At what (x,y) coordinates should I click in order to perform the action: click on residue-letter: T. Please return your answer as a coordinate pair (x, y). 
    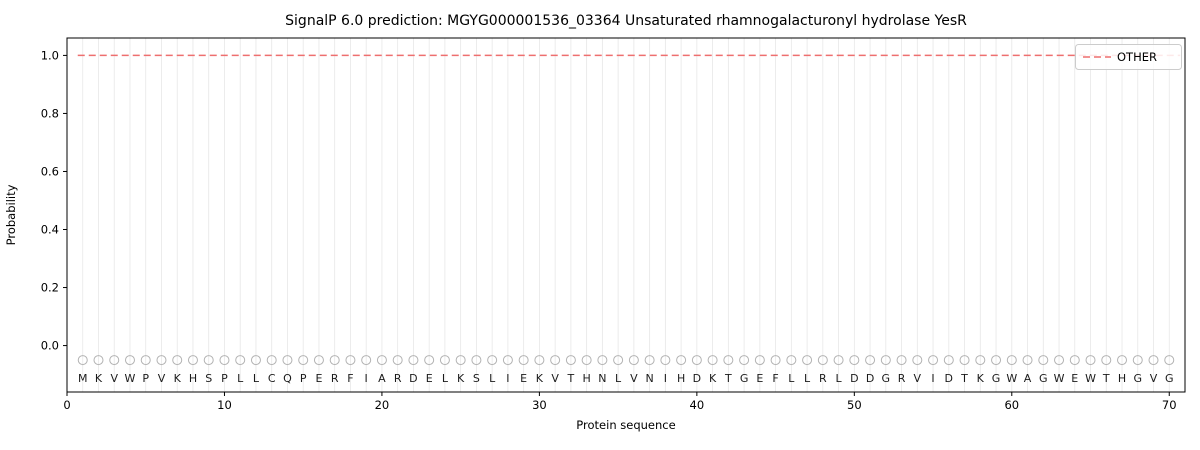
    Looking at the image, I should click on (1106, 378).